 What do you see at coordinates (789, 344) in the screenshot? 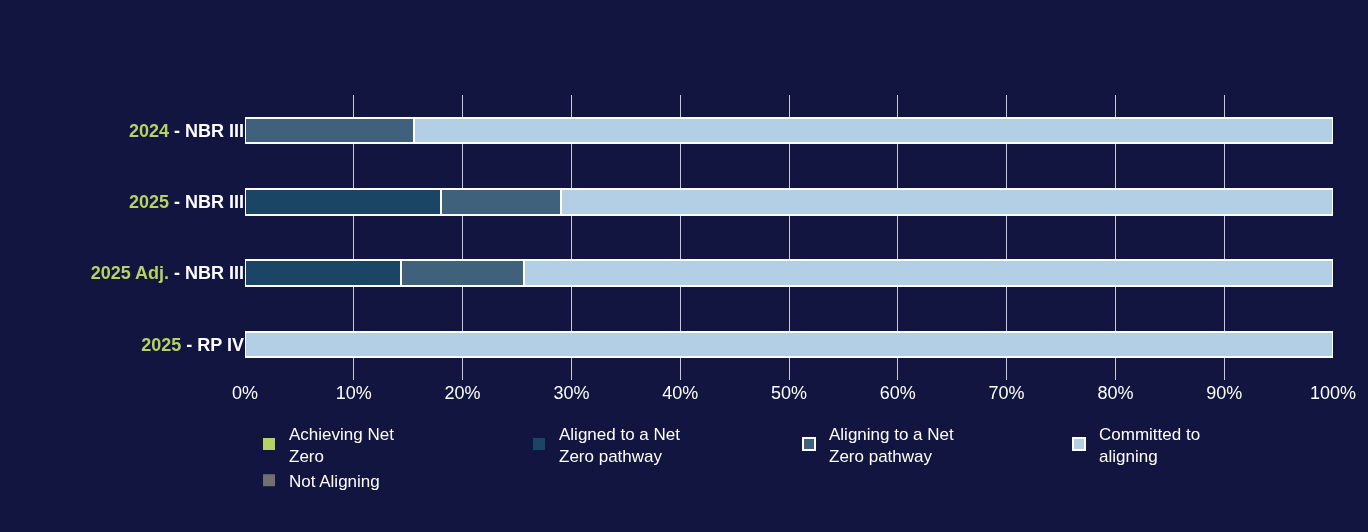
I see `bar` at bounding box center [789, 344].